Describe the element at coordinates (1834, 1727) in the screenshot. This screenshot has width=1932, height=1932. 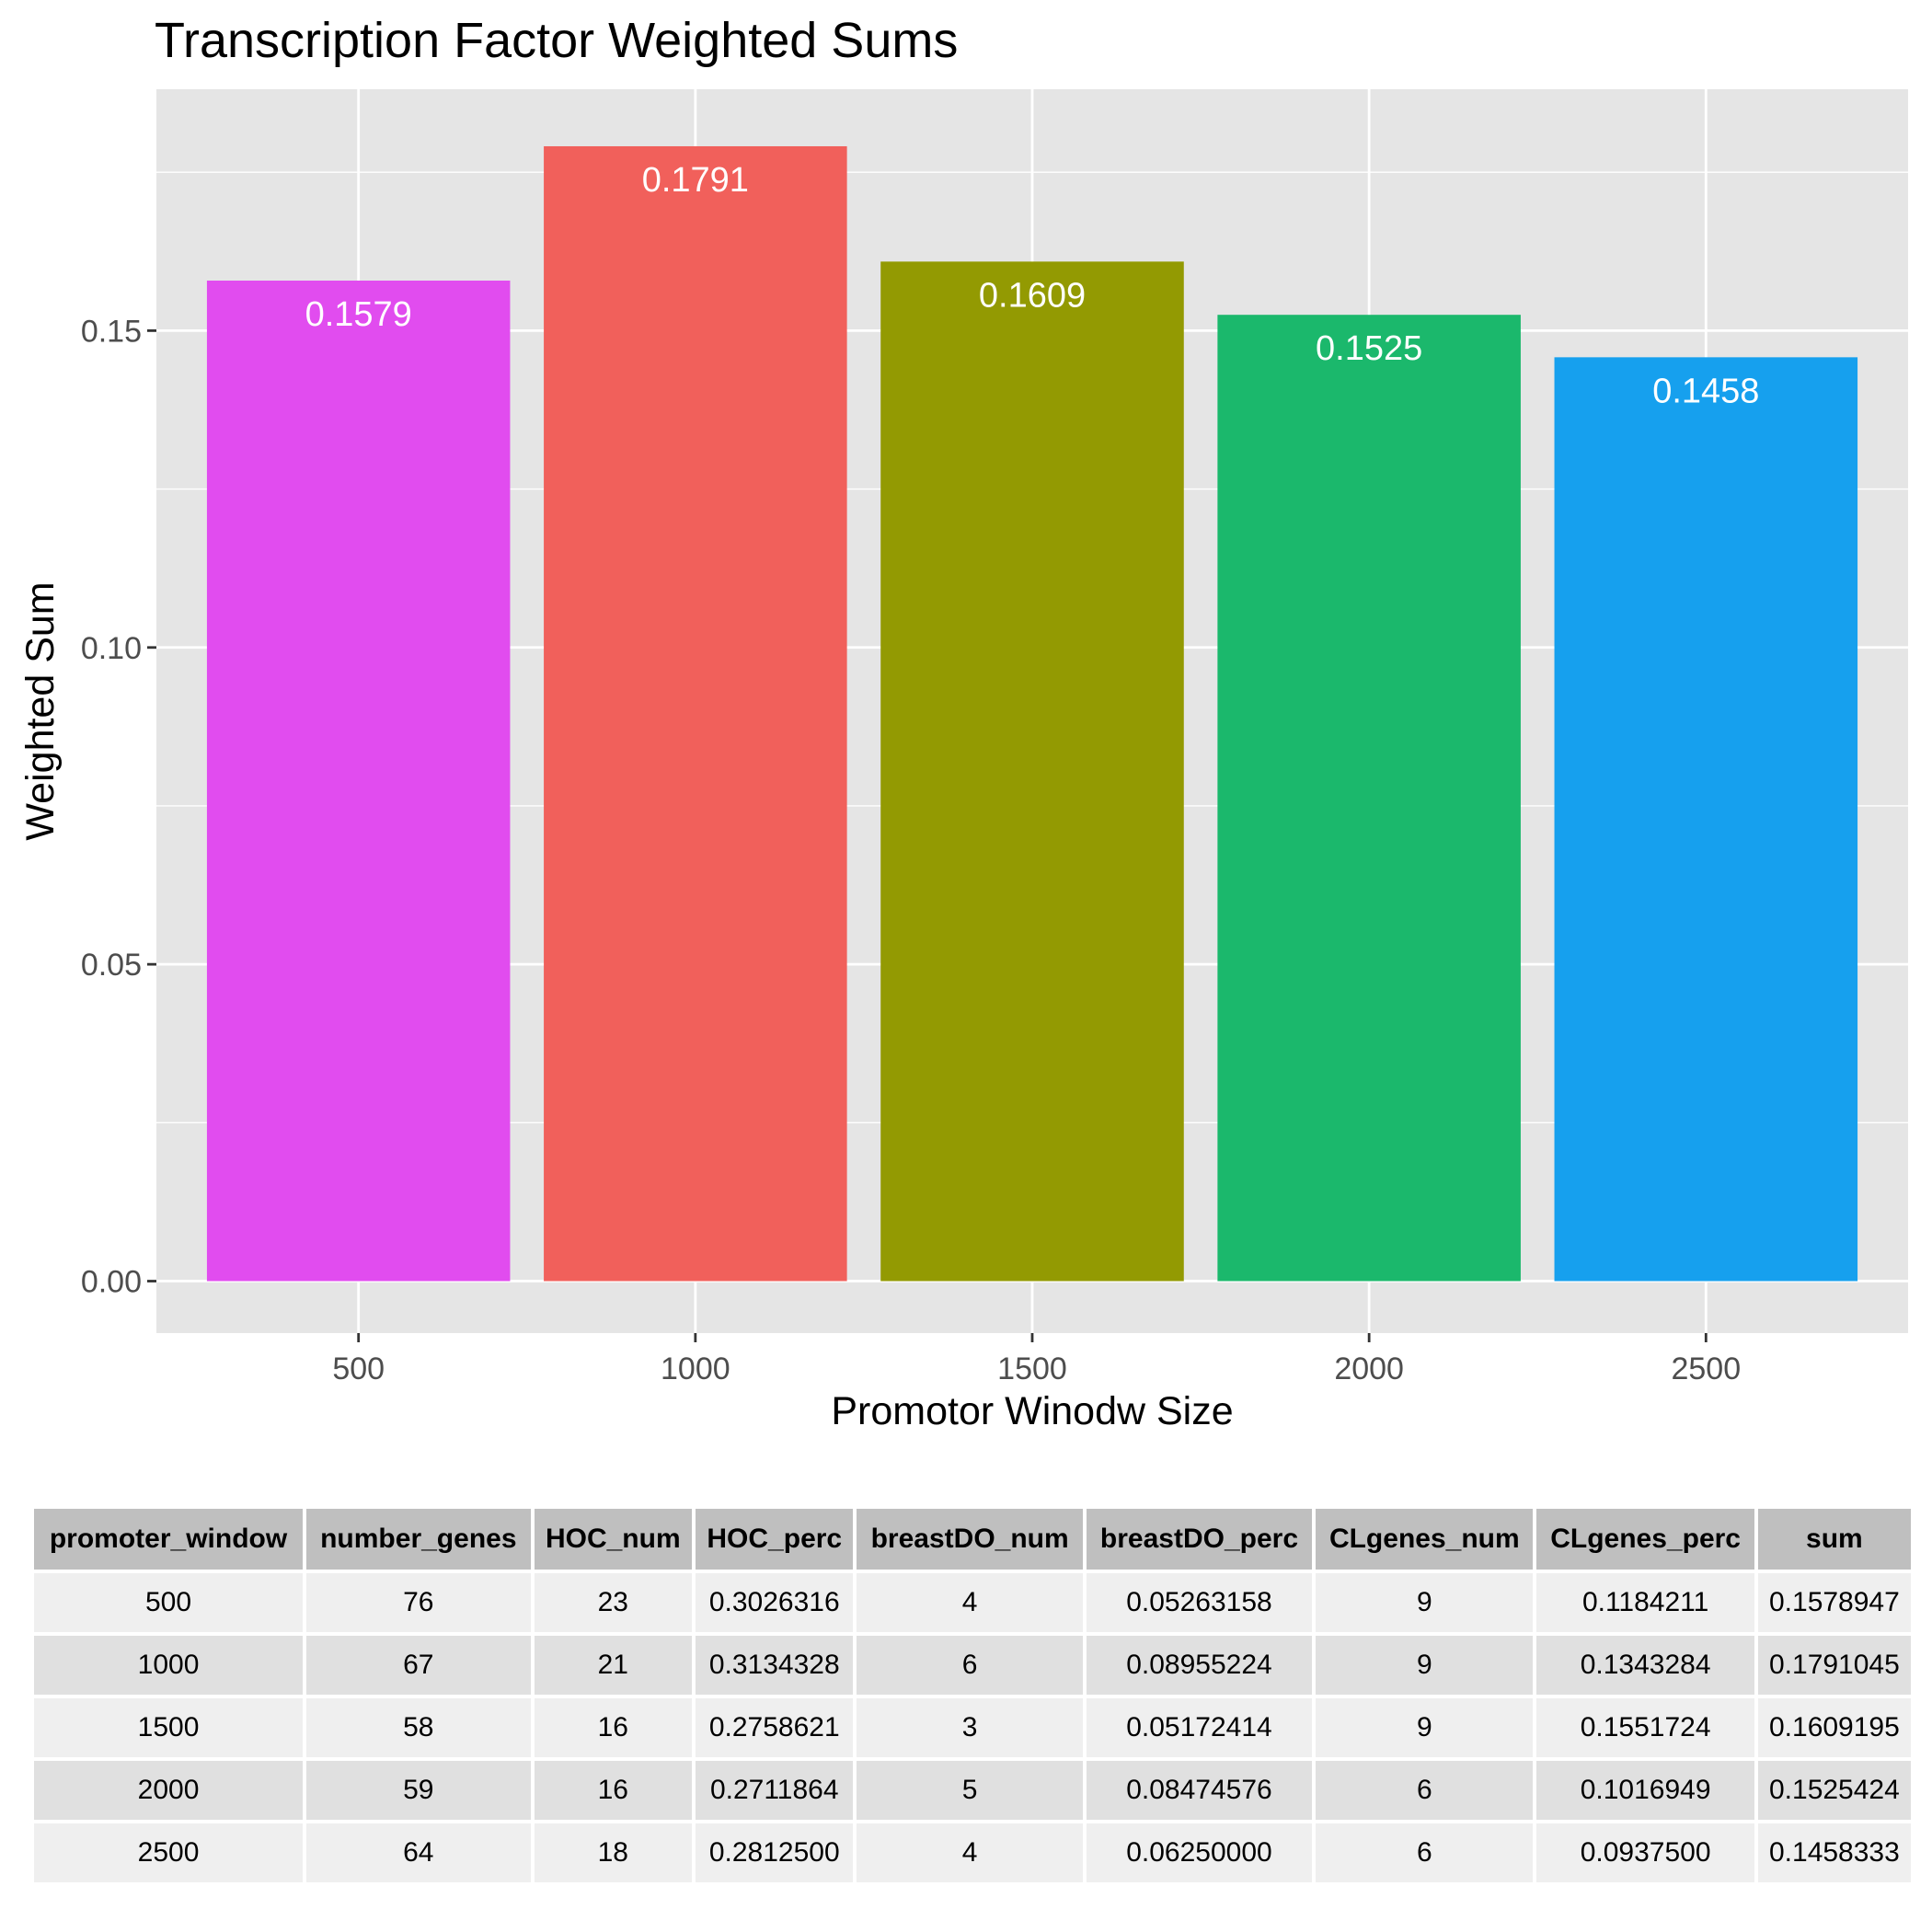
I see `table-cell: 0.1609195` at that location.